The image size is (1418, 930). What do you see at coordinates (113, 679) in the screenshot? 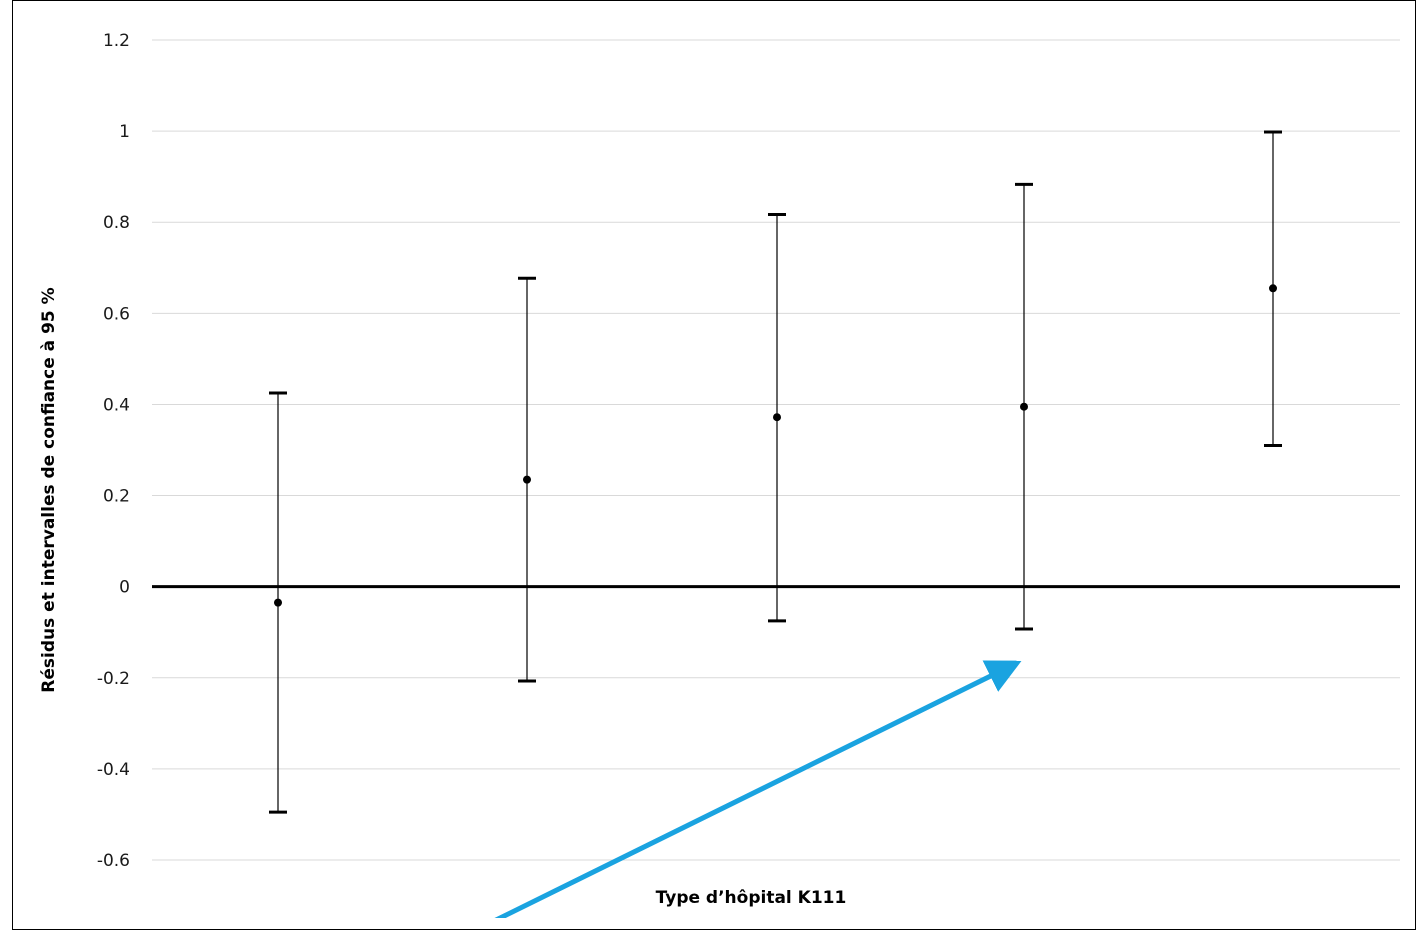
I see `y-tick-label: -0.2` at bounding box center [113, 679].